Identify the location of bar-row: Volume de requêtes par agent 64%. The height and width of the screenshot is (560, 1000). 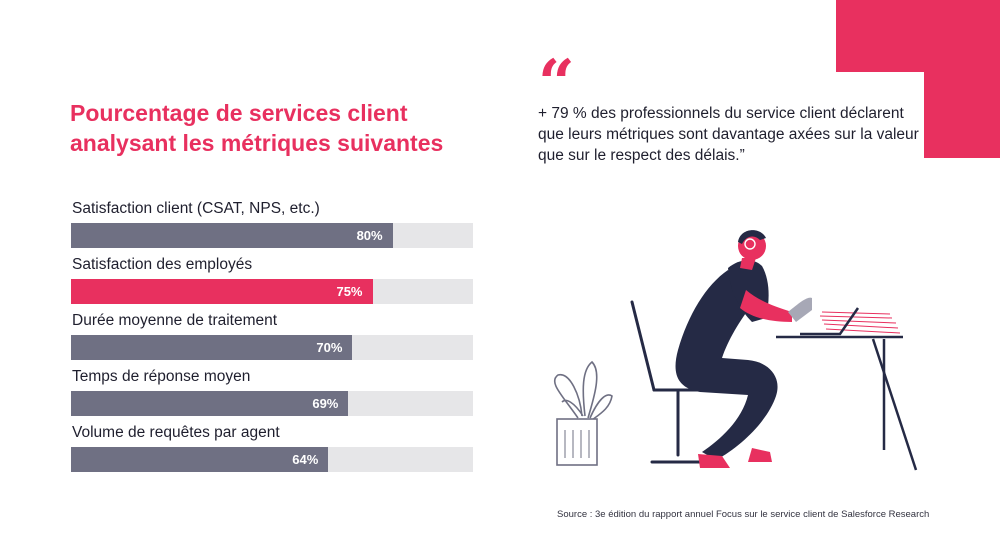
(272, 447).